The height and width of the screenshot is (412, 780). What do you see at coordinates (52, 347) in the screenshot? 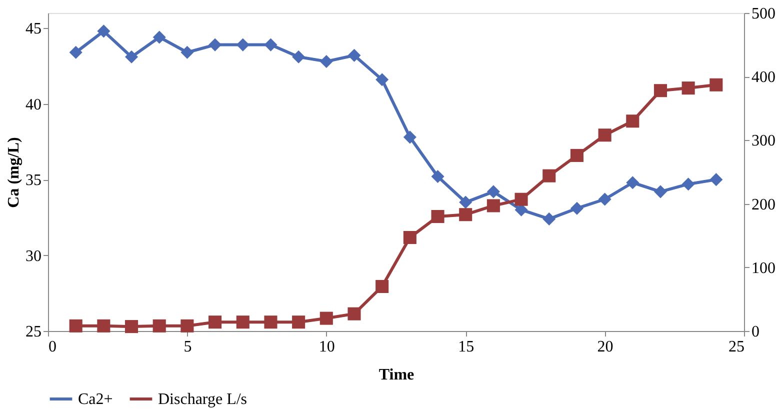
I see `x-tick-label: 0` at bounding box center [52, 347].